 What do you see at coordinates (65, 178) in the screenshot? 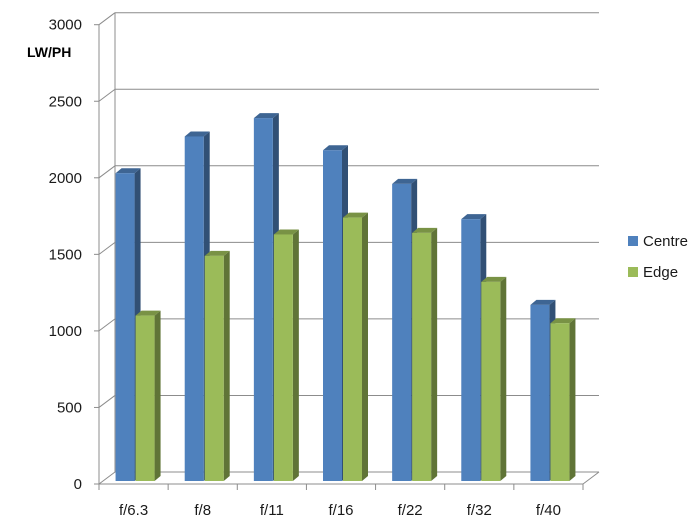
I see `y-tick-label: 2000` at bounding box center [65, 178].